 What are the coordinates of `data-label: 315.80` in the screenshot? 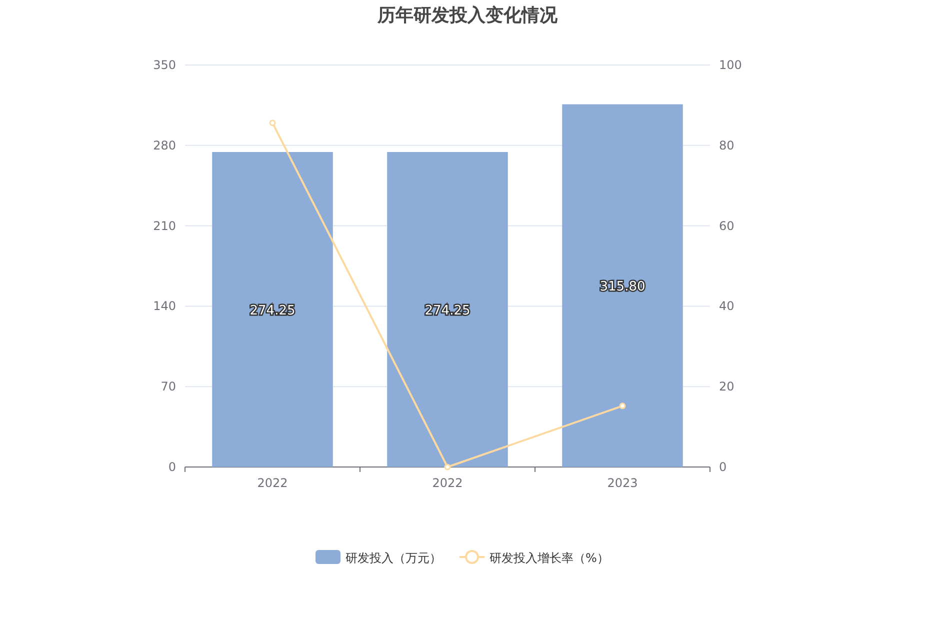 It's located at (623, 287).